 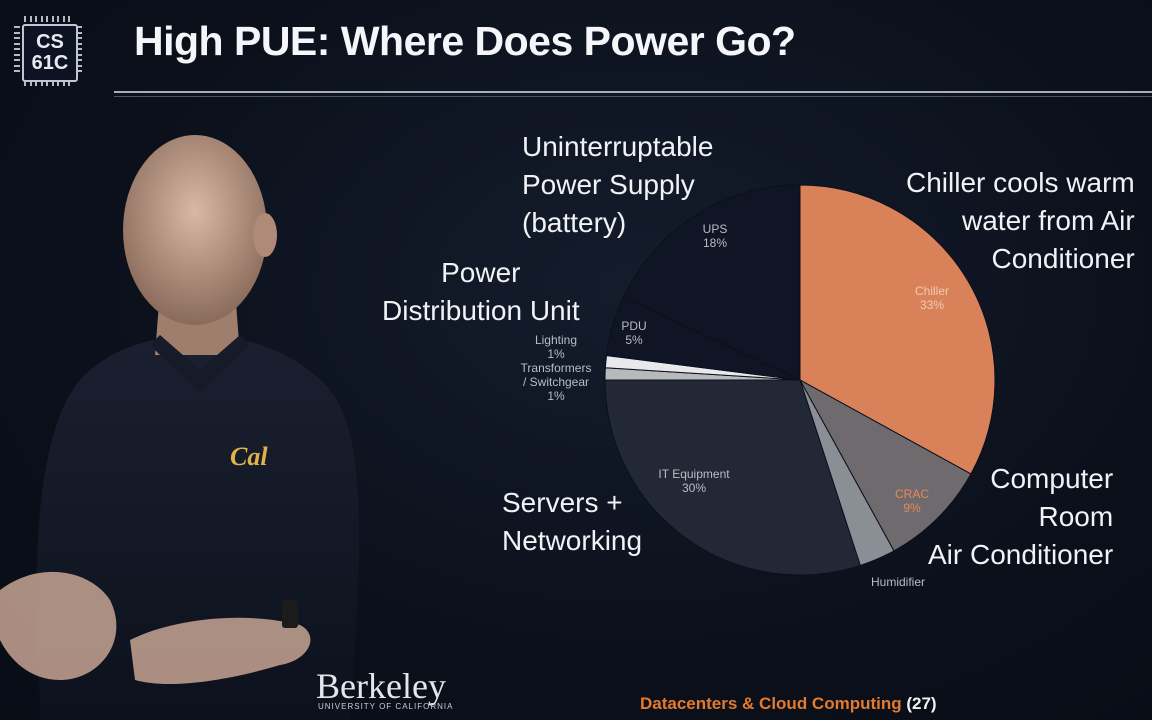 What do you see at coordinates (58, 625) in the screenshot?
I see `speaker-hands` at bounding box center [58, 625].